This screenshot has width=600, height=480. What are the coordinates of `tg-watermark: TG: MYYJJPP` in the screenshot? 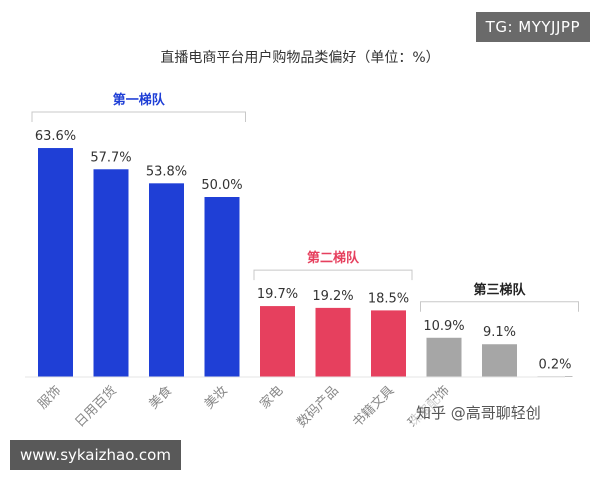 It's located at (532, 27).